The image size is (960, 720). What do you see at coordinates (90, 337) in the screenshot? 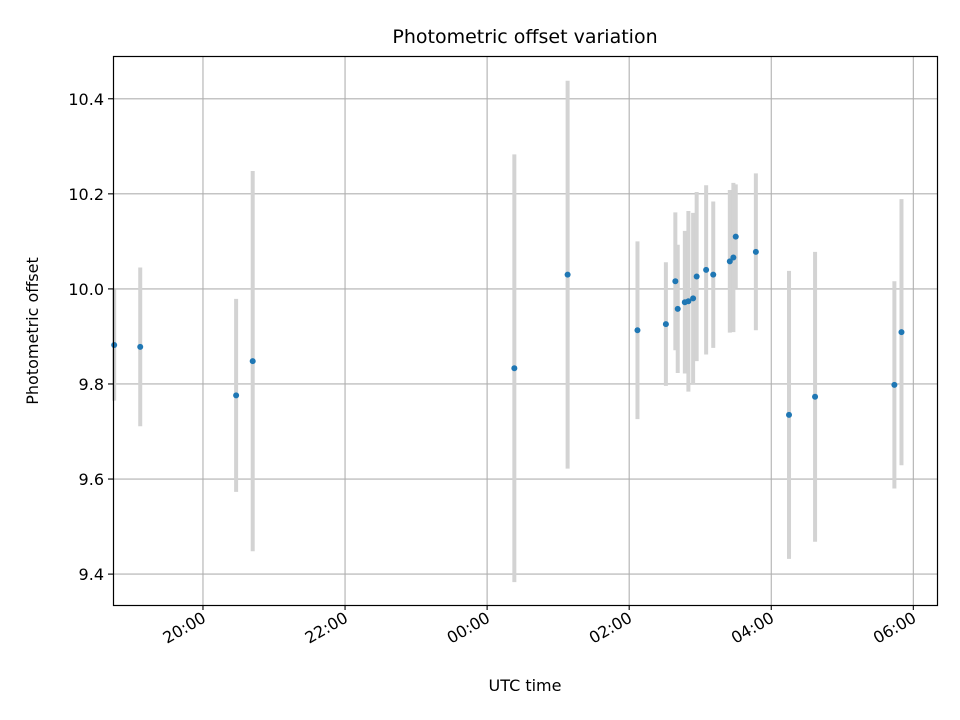
I see `y-axis: 9.4 9.6 9.8 10.0 10.2 10.4` at bounding box center [90, 337].